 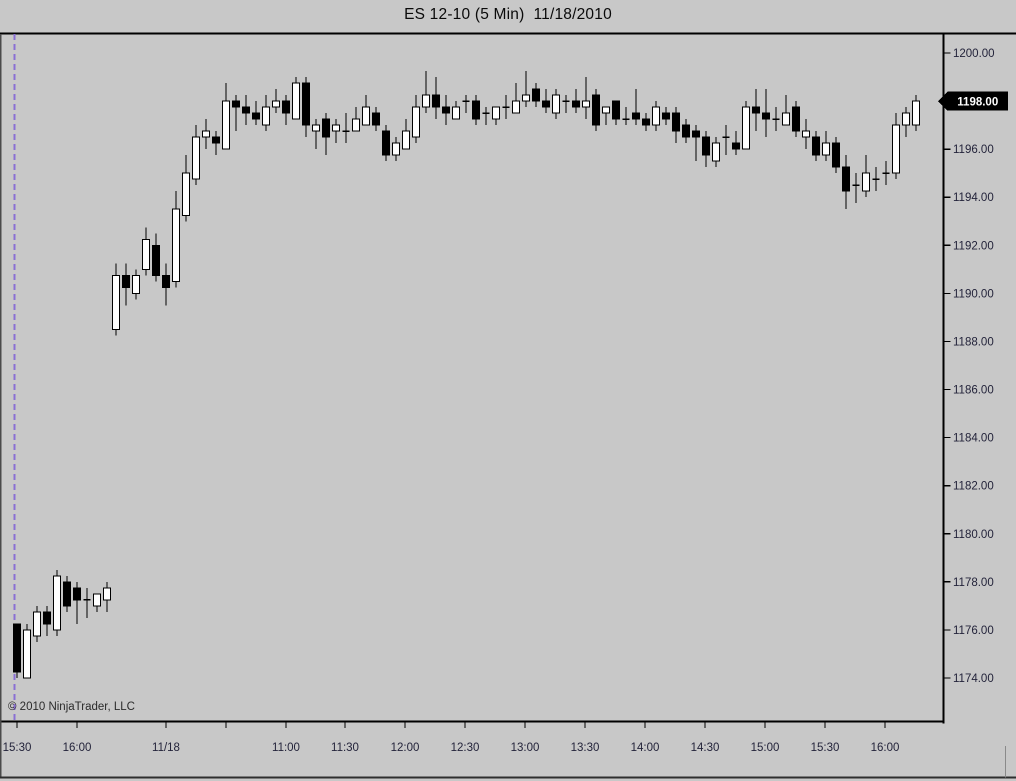 What do you see at coordinates (405, 748) in the screenshot?
I see `time-tick-label: 12:00` at bounding box center [405, 748].